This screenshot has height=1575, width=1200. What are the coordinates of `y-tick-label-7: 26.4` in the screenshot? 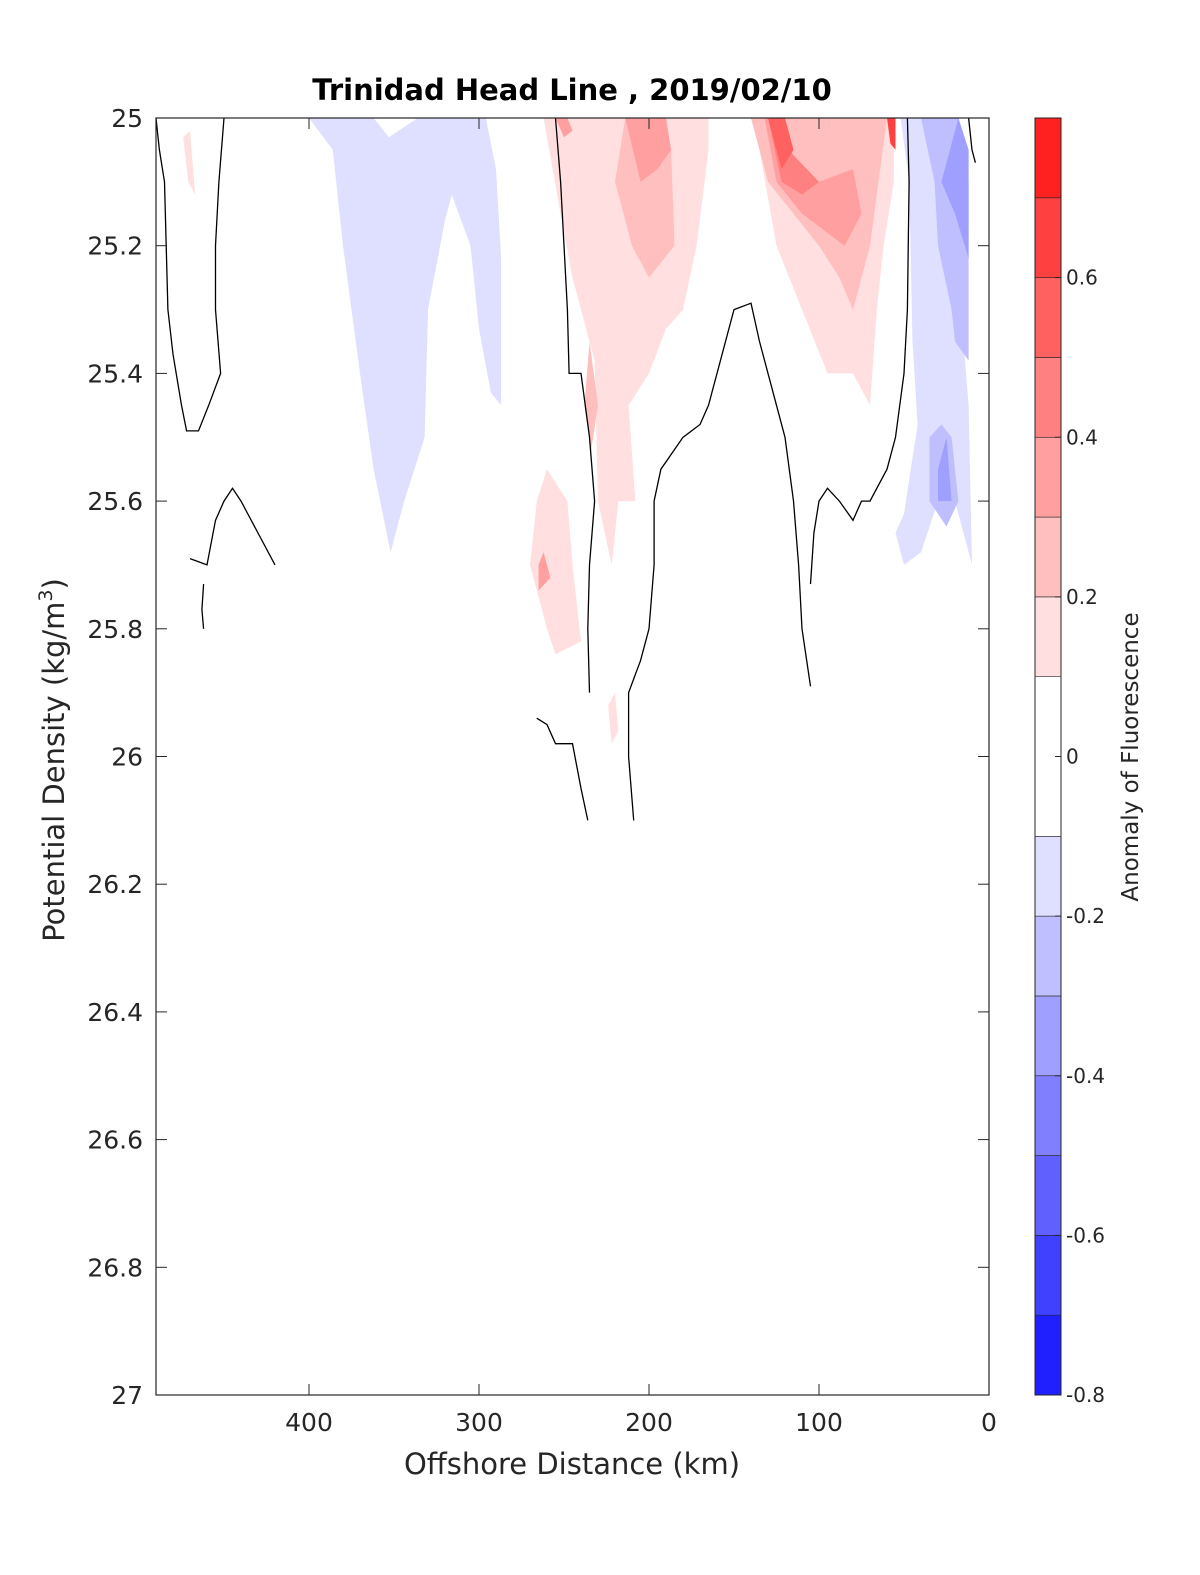 It's located at (115, 1012).